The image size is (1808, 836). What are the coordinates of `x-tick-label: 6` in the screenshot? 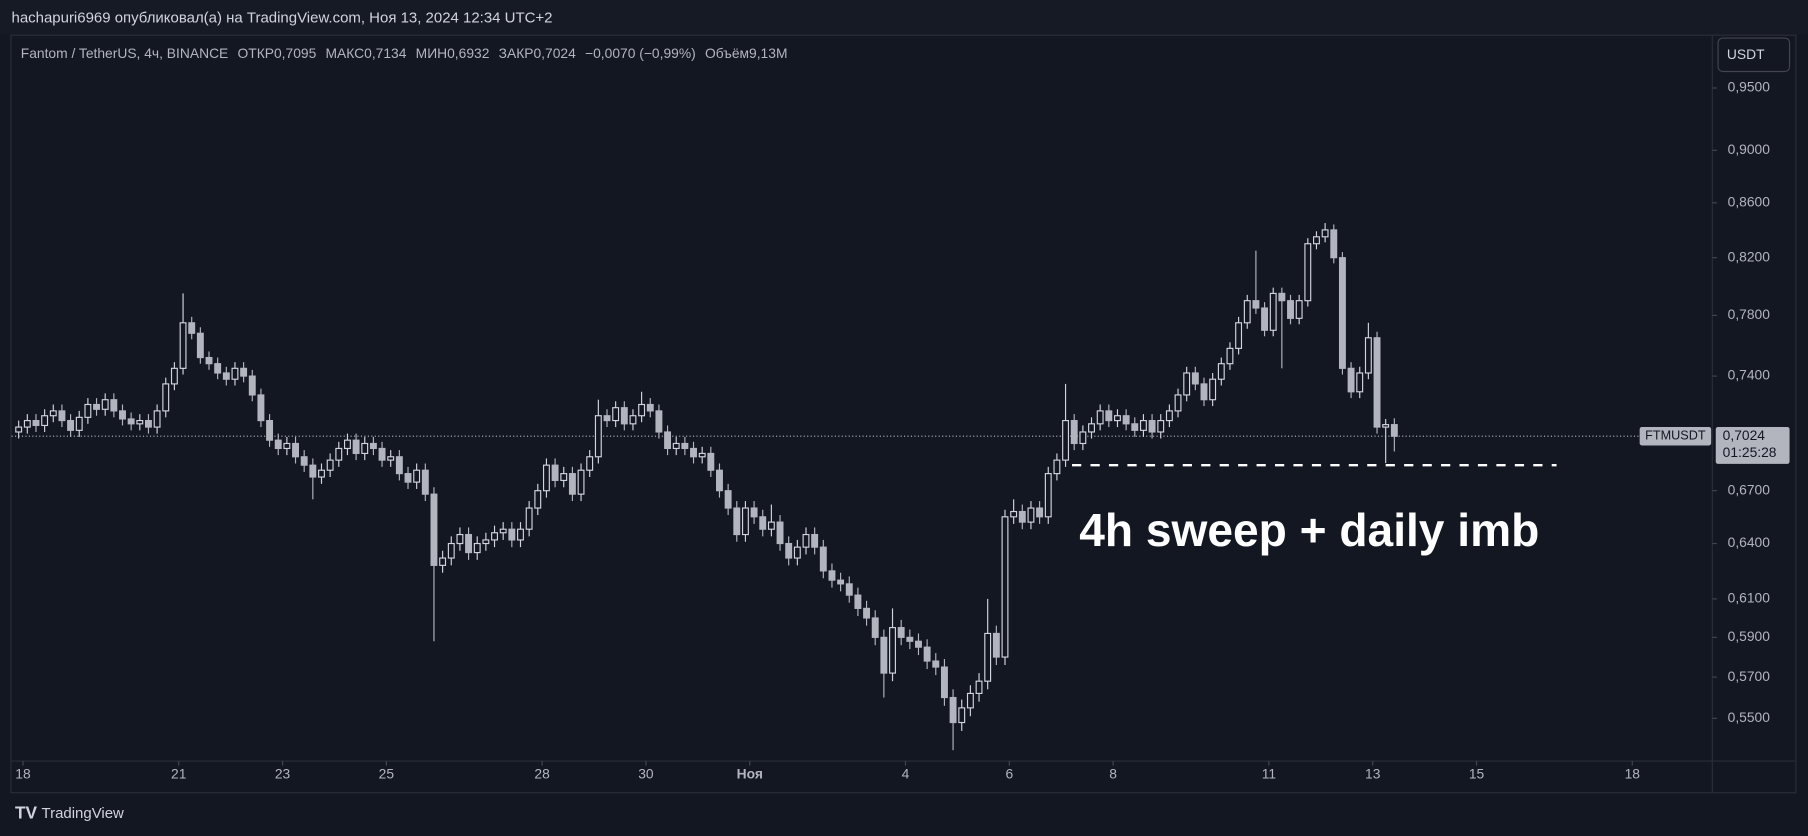 It's located at (1009, 774).